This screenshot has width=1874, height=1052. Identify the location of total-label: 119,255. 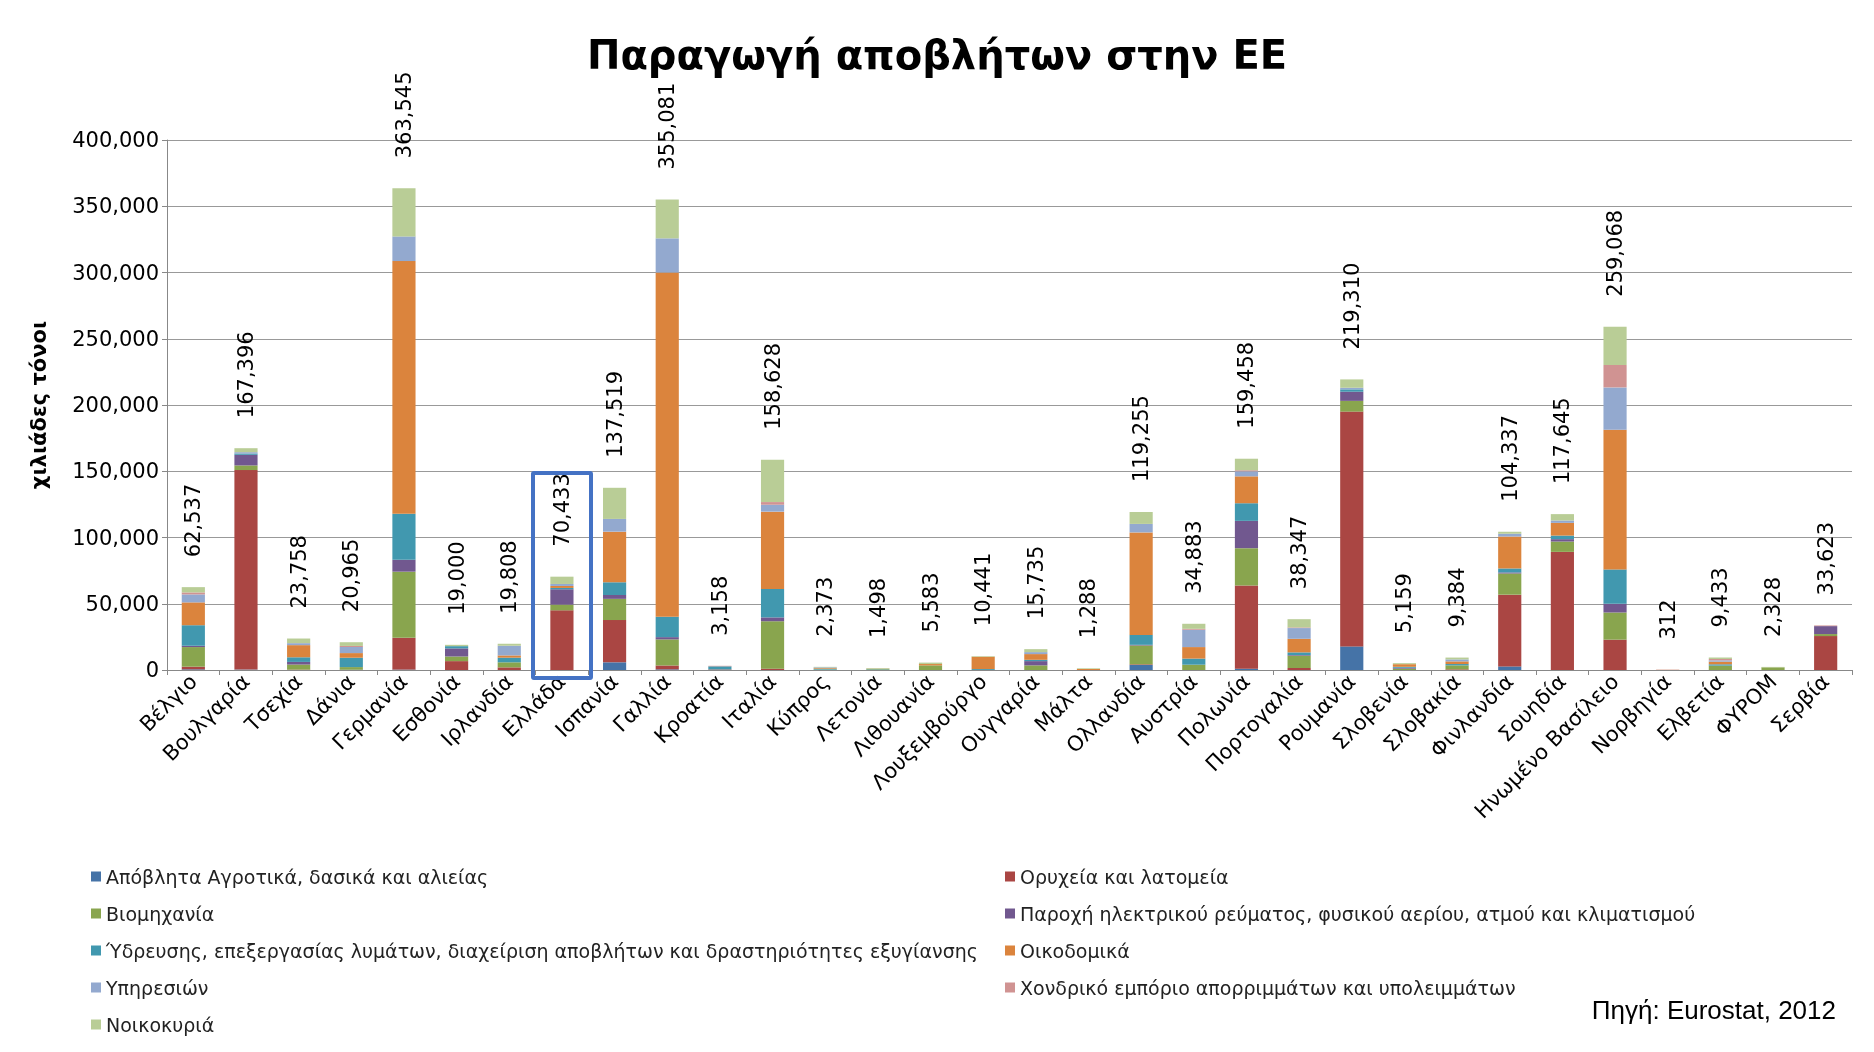
(1141, 438).